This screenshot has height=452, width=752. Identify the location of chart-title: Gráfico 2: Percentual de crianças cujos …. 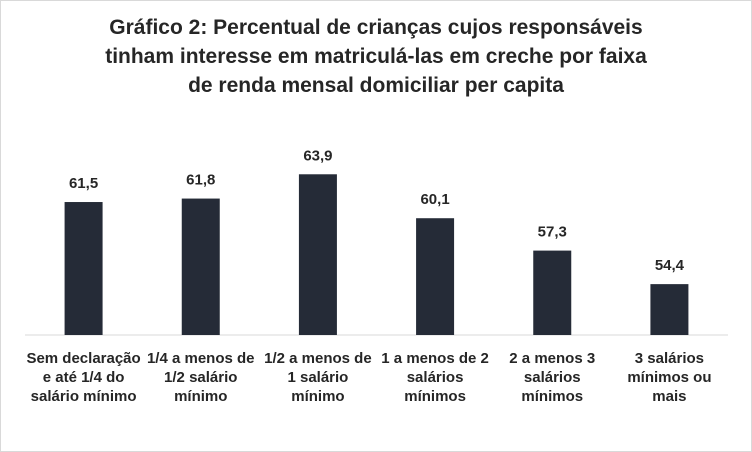
(376, 56).